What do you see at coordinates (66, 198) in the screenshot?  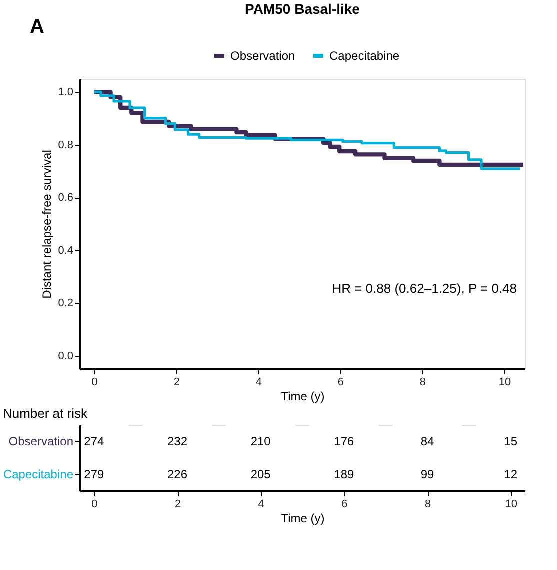 I see `y-tick-label: 0.6` at bounding box center [66, 198].